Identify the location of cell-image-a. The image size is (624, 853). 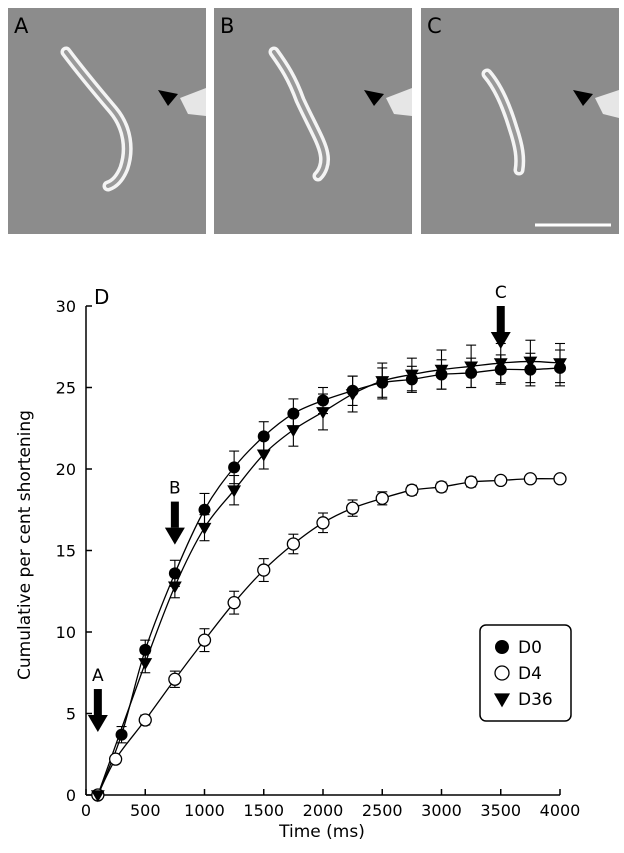
(133, 119).